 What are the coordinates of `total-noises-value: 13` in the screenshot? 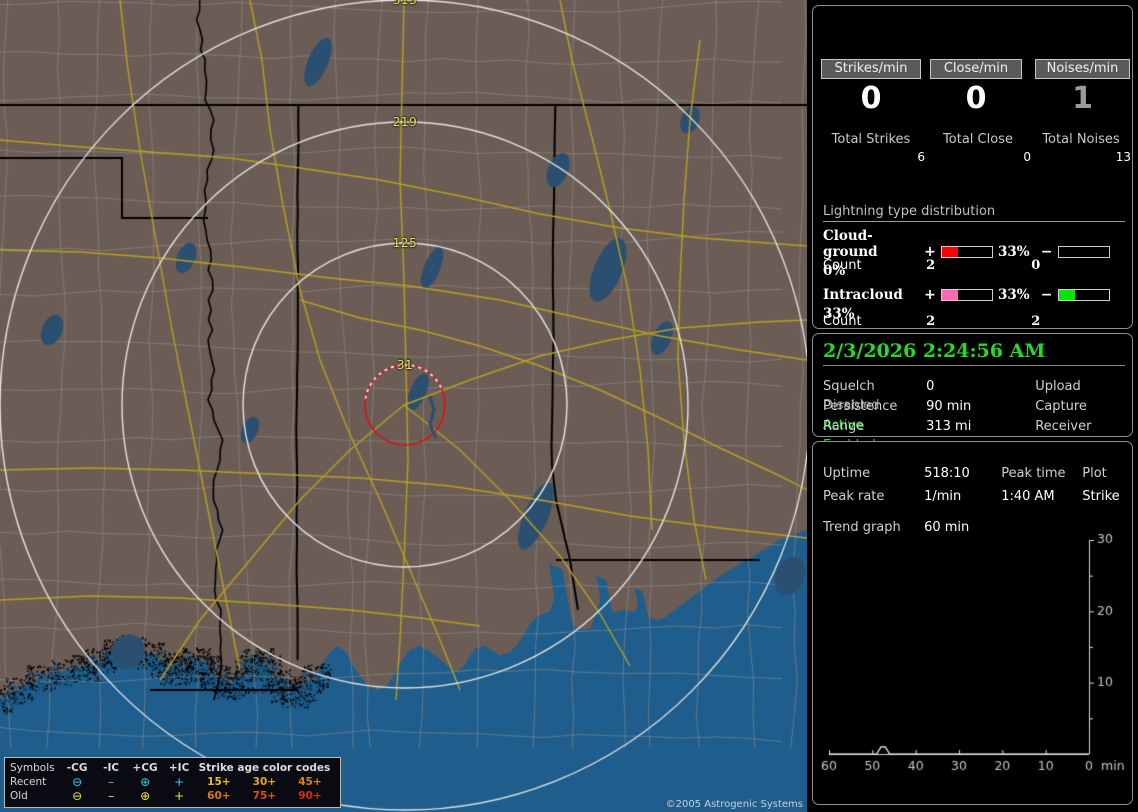 It's located at (1123, 157).